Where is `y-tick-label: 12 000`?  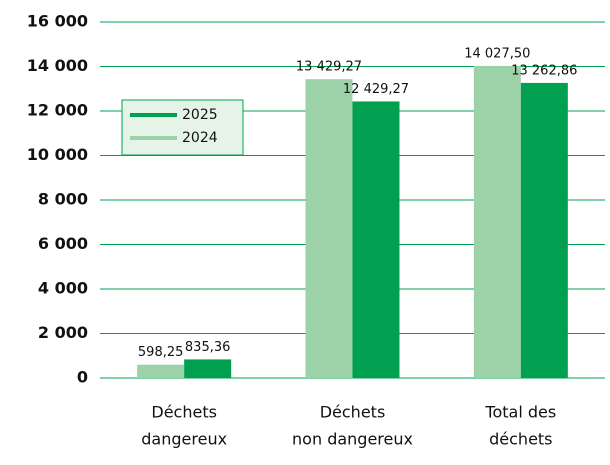 y-tick-label: 12 000 is located at coordinates (57, 110).